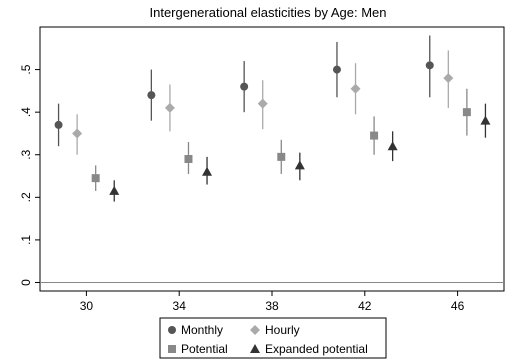 The height and width of the screenshot is (360, 506). I want to click on legend-expanded-potential-swatch, so click(255, 348).